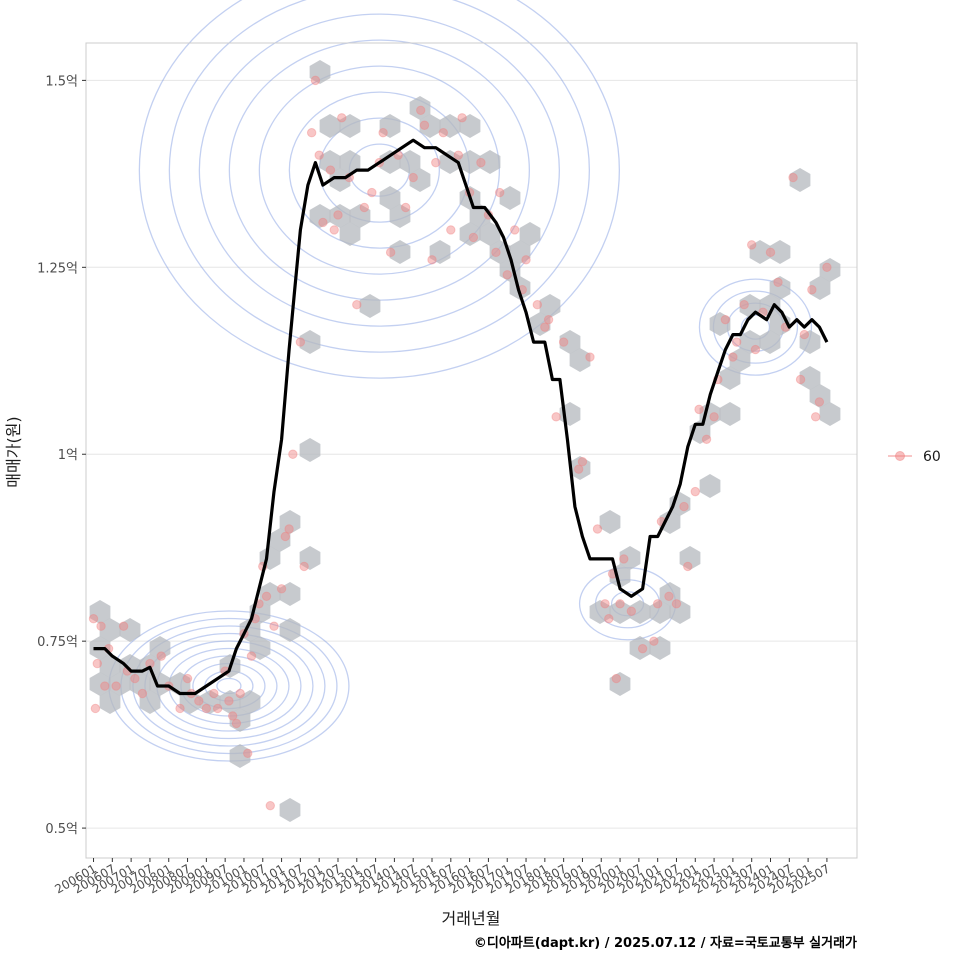  What do you see at coordinates (61, 829) in the screenshot?
I see `y-tick-label: 0.5억` at bounding box center [61, 829].